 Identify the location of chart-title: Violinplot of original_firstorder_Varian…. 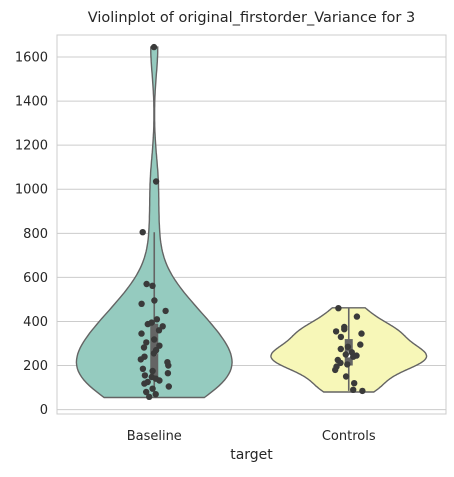
(251, 18).